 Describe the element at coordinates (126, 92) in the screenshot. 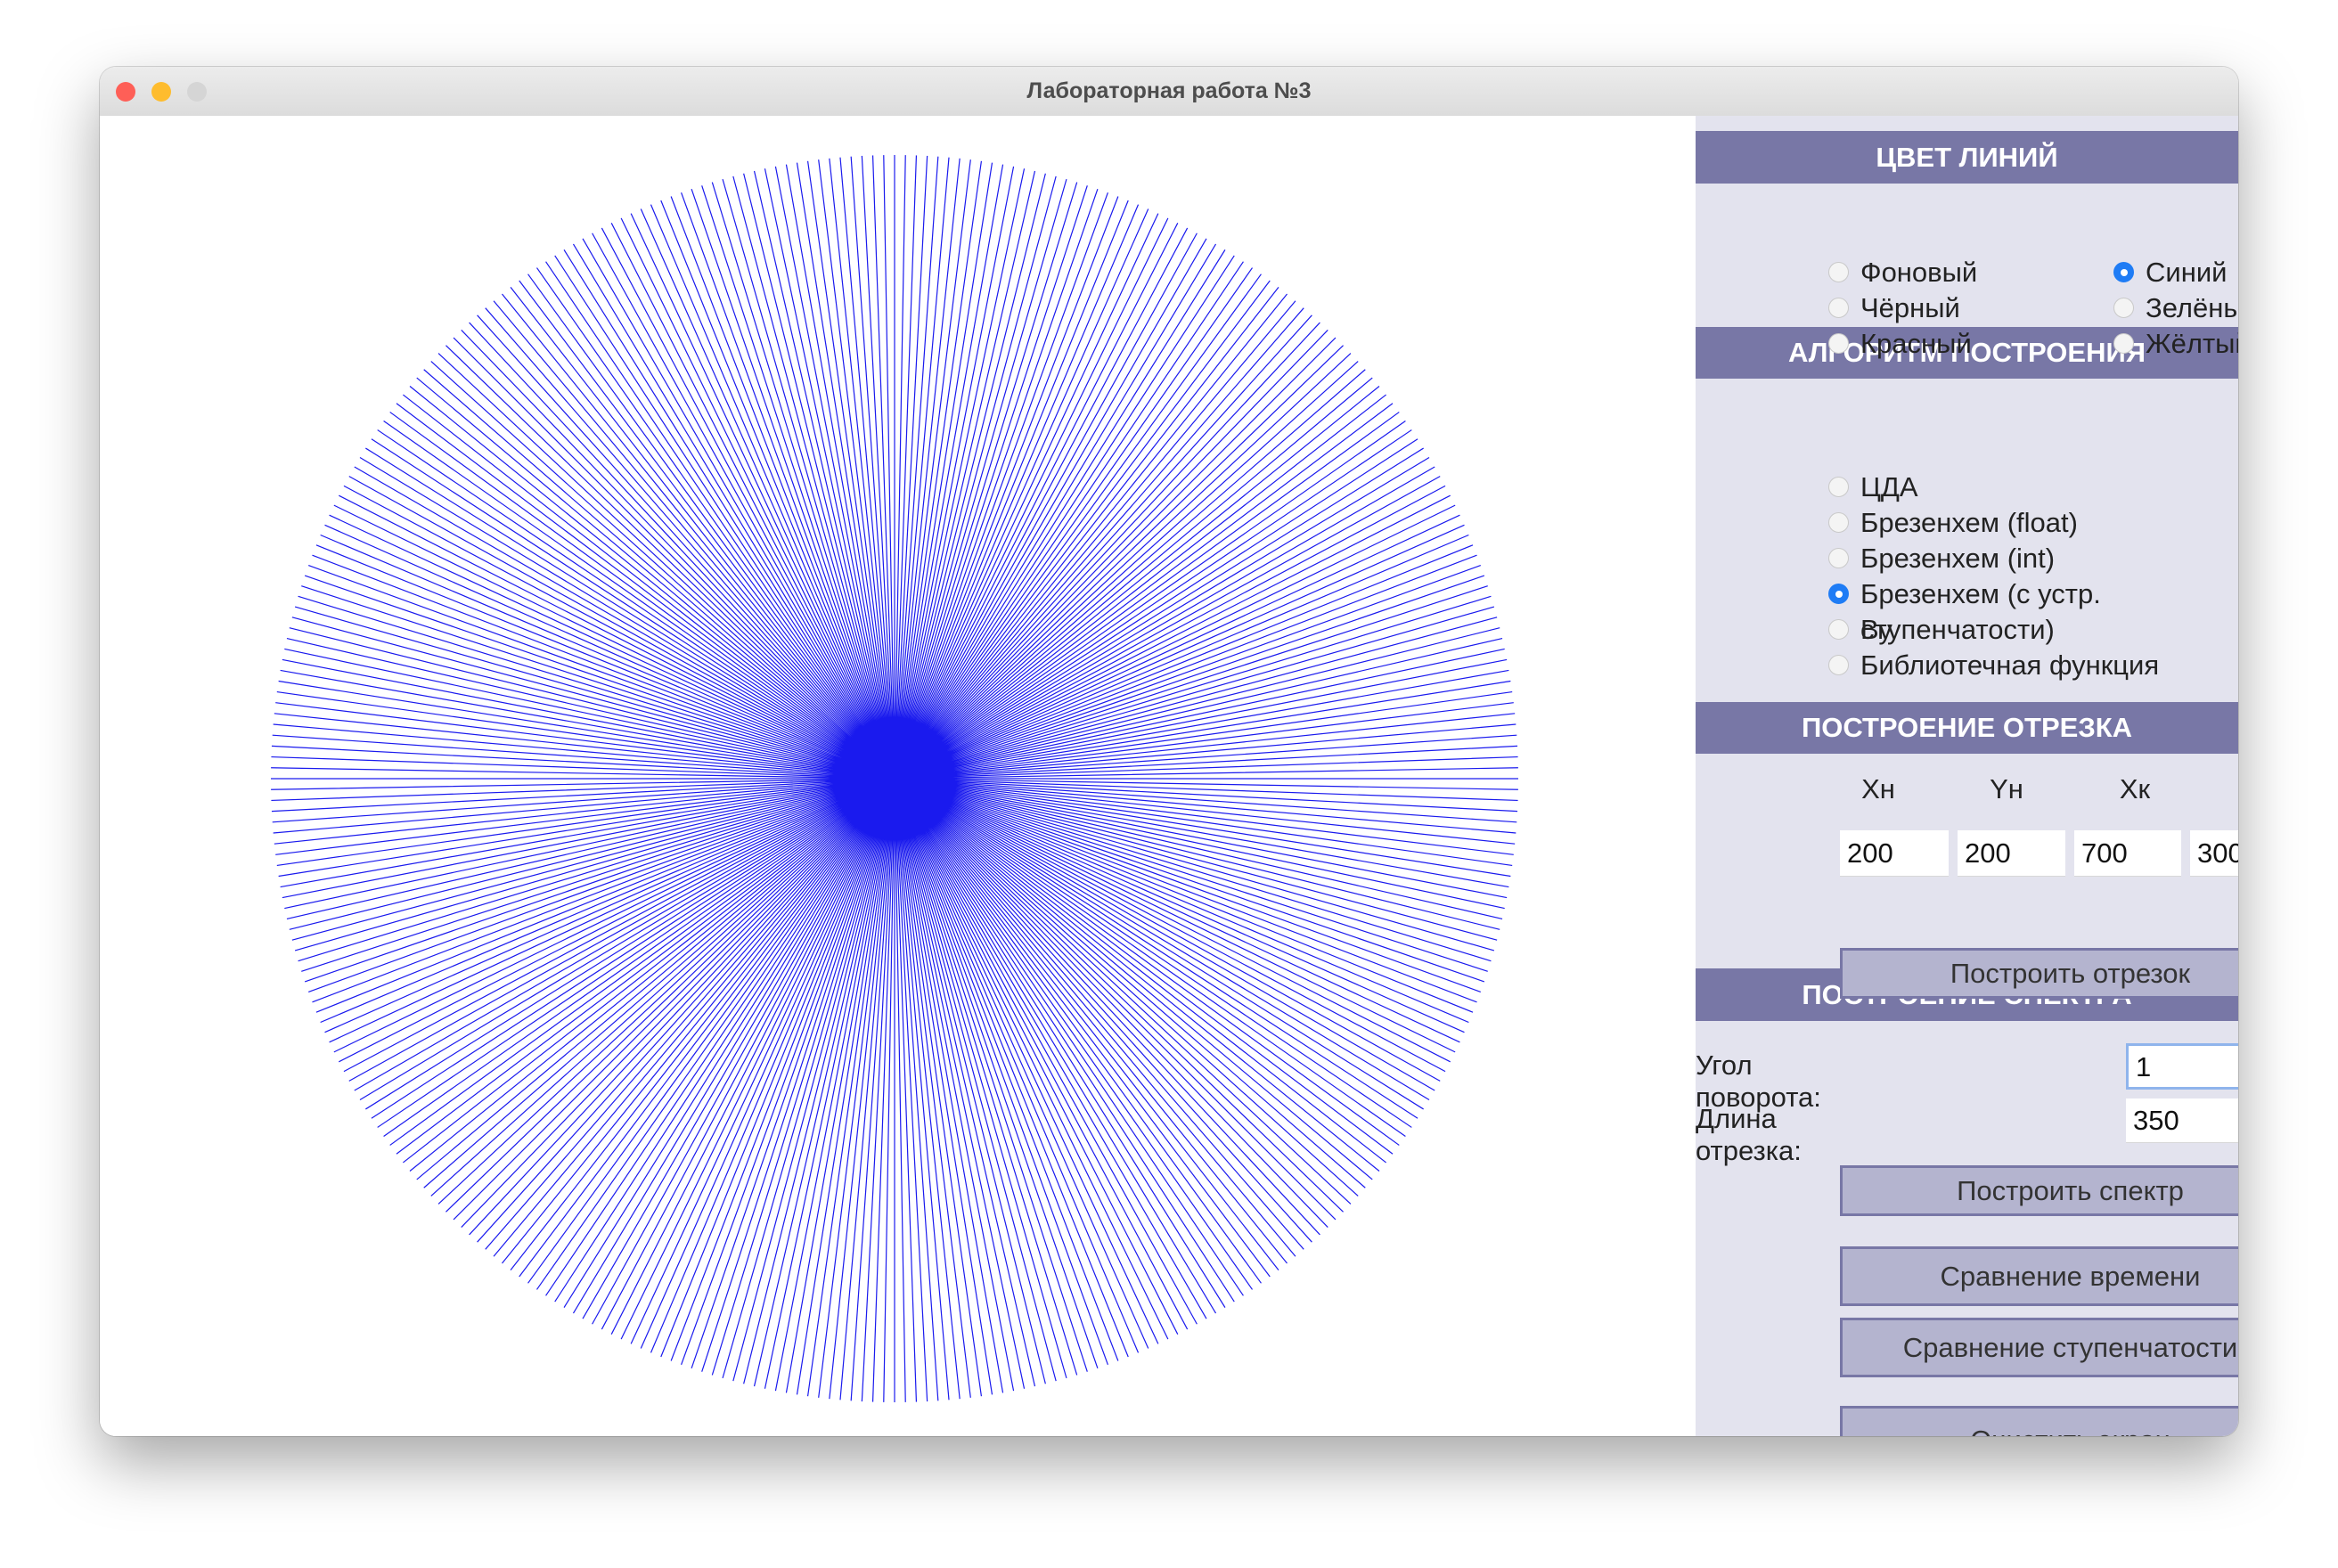

I see `close-button` at that location.